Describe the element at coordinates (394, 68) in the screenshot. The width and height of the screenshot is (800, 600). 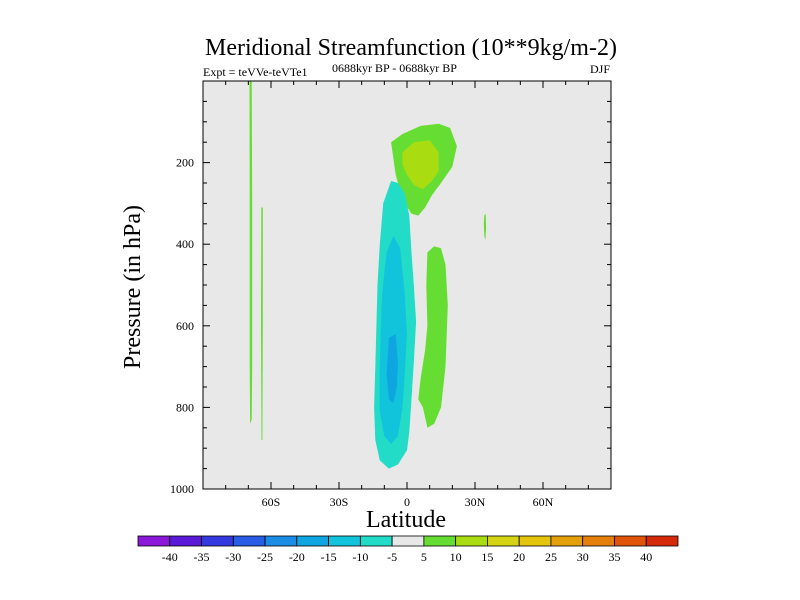
I see `period-label: 0688kyr BP - 0688kyr BP` at that location.